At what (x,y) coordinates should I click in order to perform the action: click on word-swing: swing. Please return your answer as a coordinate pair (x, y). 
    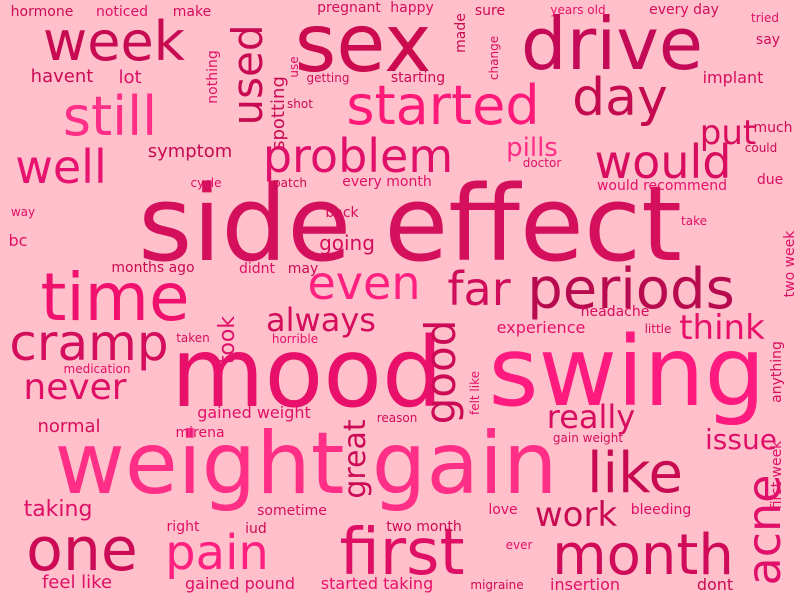
    Looking at the image, I should click on (627, 372).